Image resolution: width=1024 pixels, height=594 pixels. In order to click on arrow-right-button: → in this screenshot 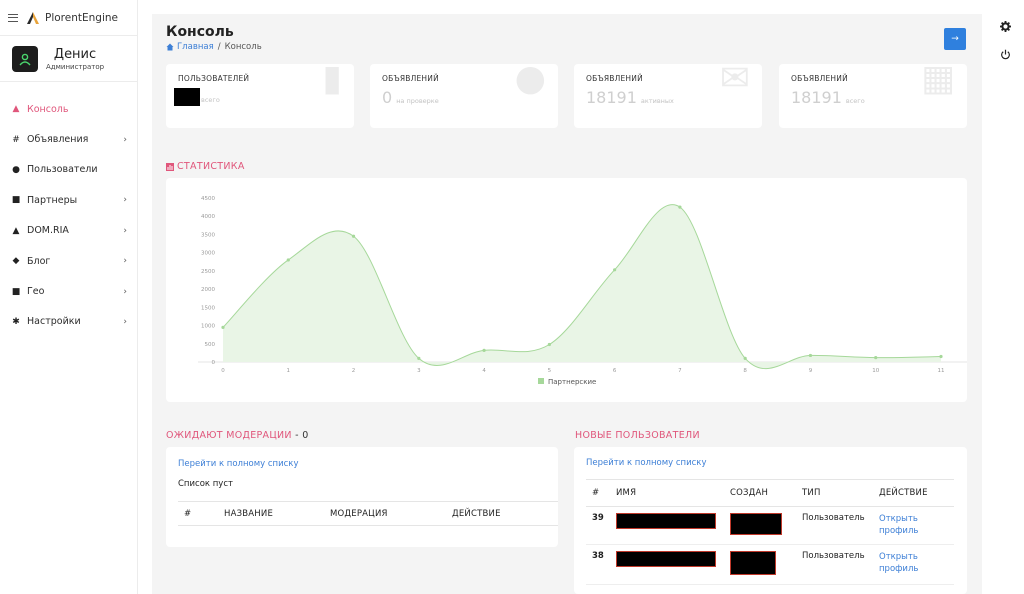, I will do `click(955, 39)`.